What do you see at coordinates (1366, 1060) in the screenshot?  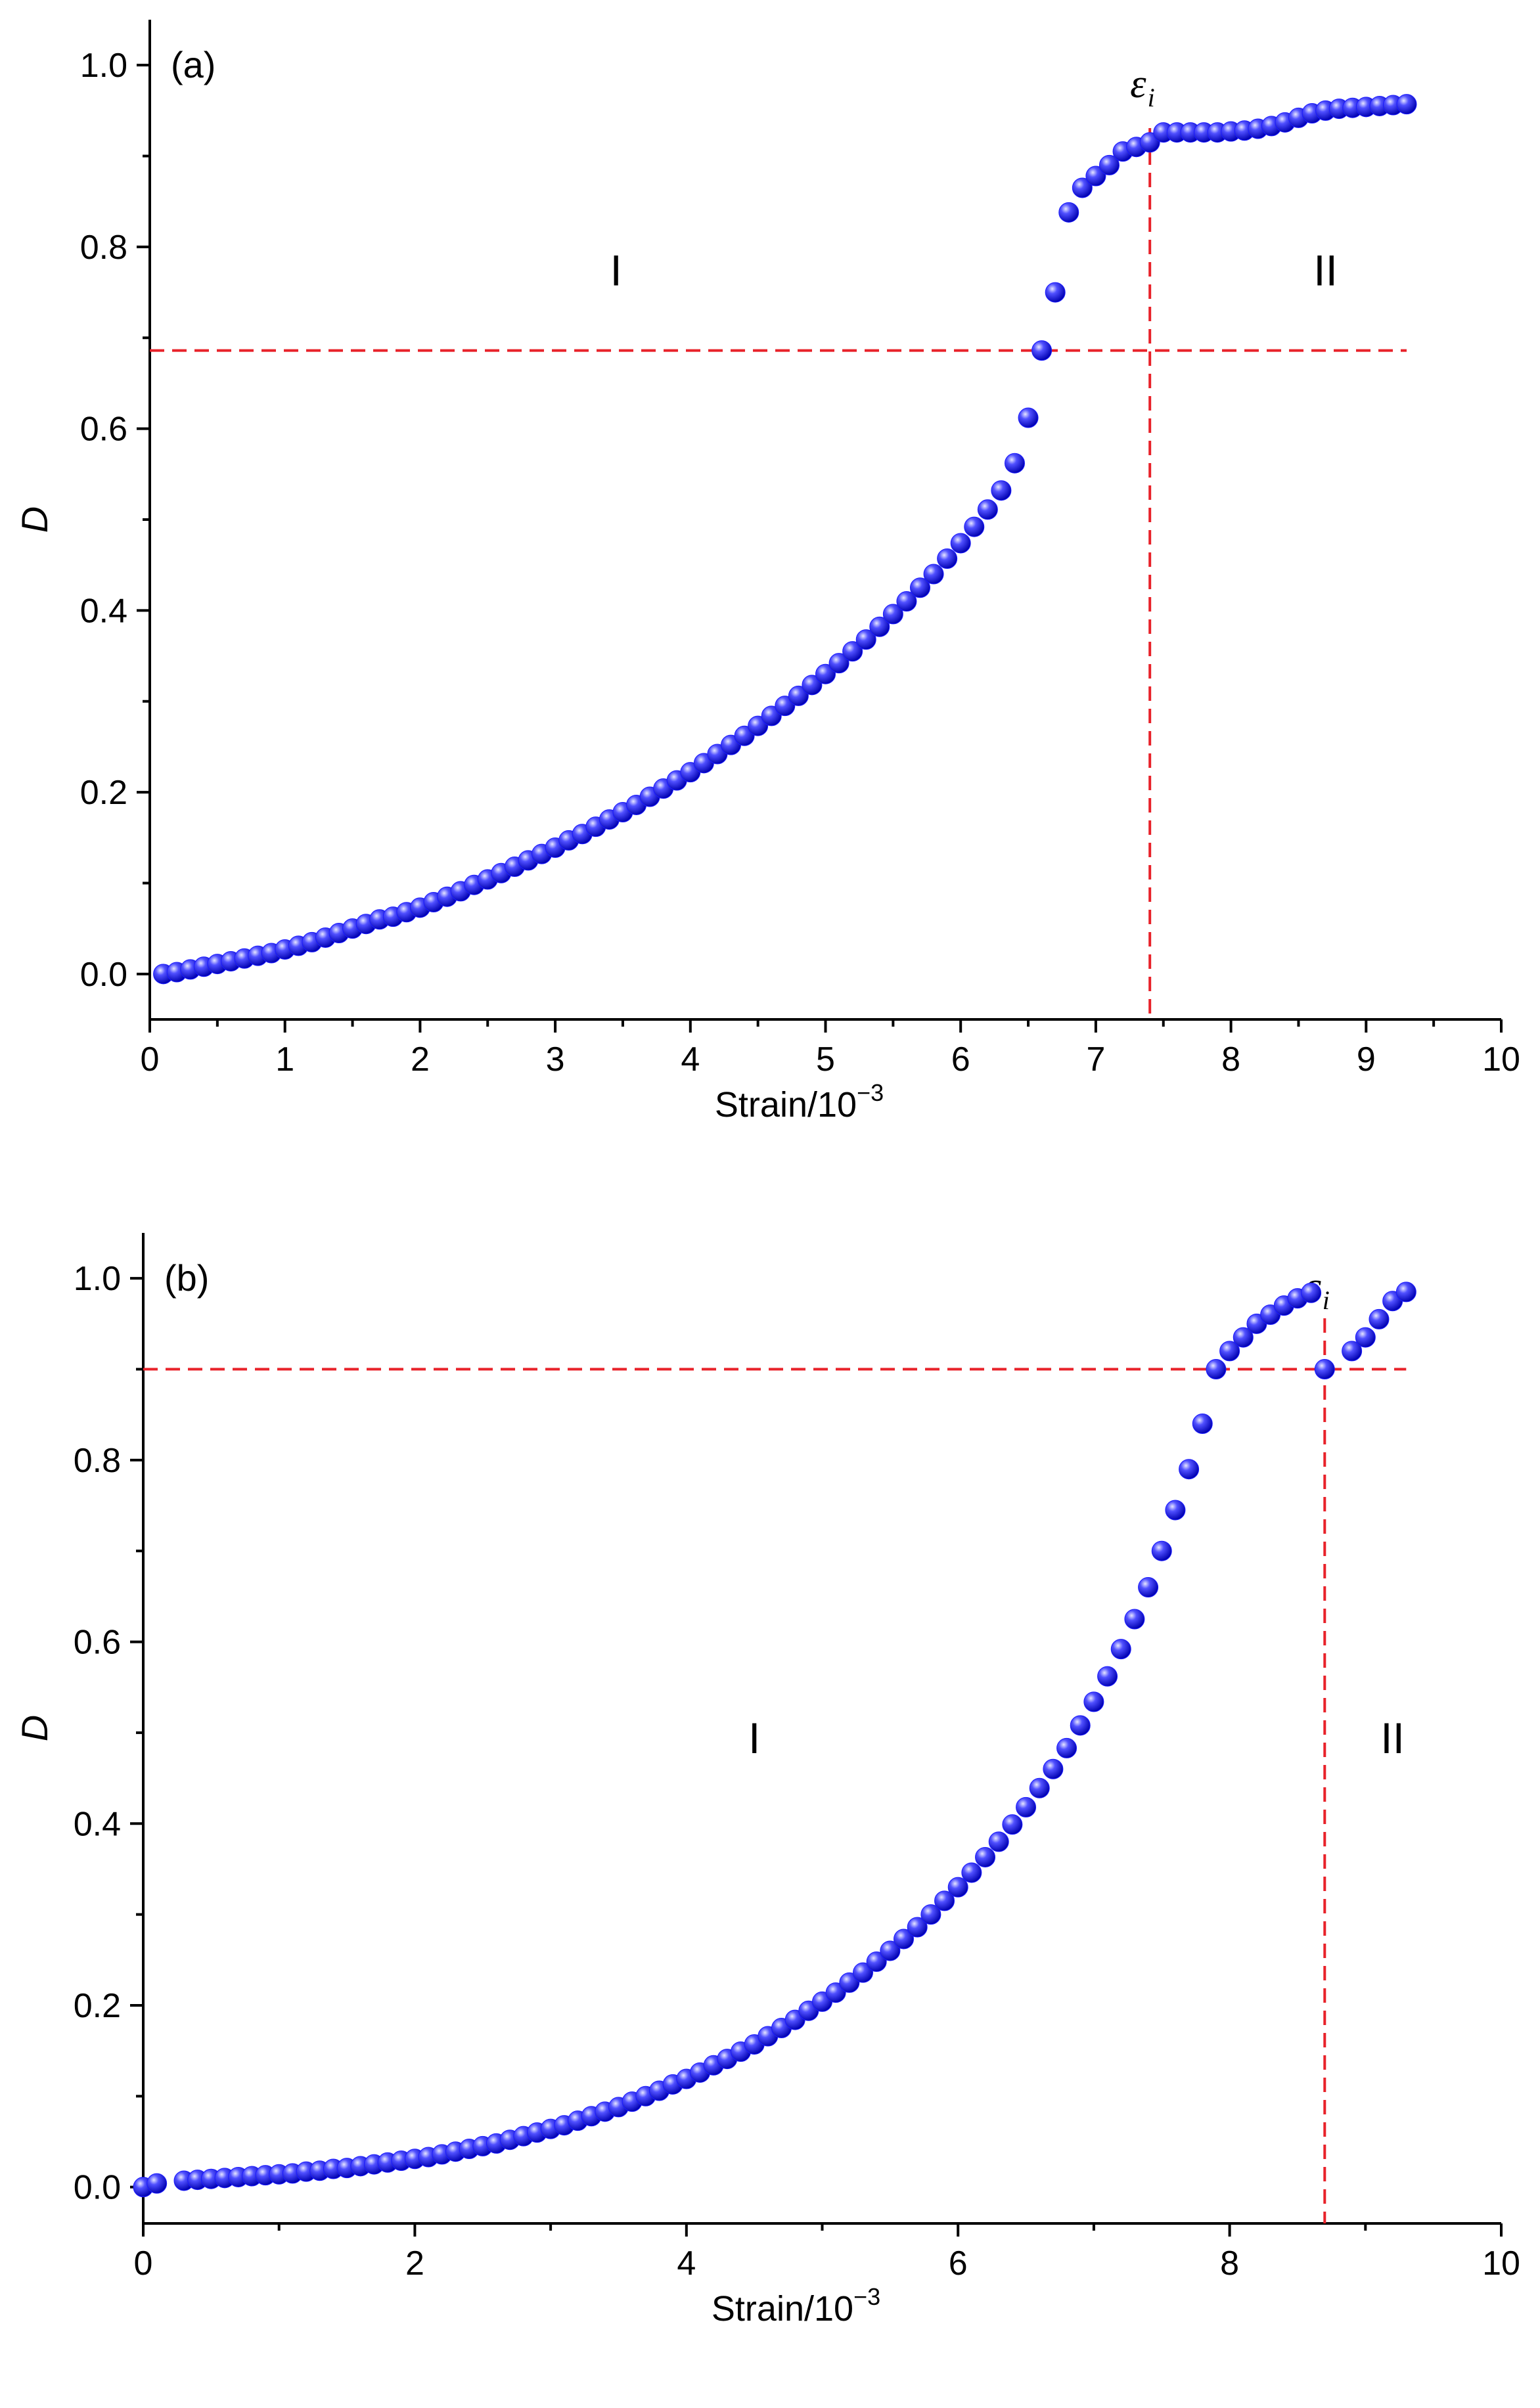 I see `x-tick-label: 9` at bounding box center [1366, 1060].